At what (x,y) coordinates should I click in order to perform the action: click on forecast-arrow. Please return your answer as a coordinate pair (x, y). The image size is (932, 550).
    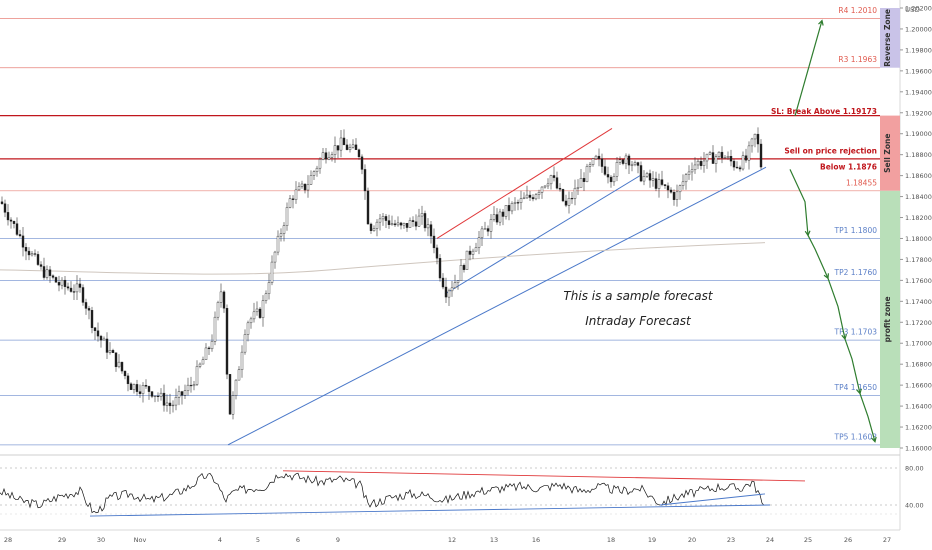
    Looking at the image, I should click on (836, 309).